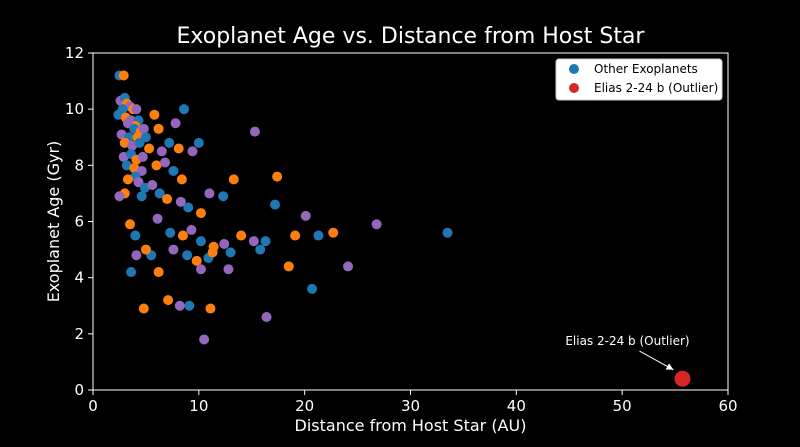 This screenshot has height=447, width=800. I want to click on y-tick-label: 8, so click(79, 165).